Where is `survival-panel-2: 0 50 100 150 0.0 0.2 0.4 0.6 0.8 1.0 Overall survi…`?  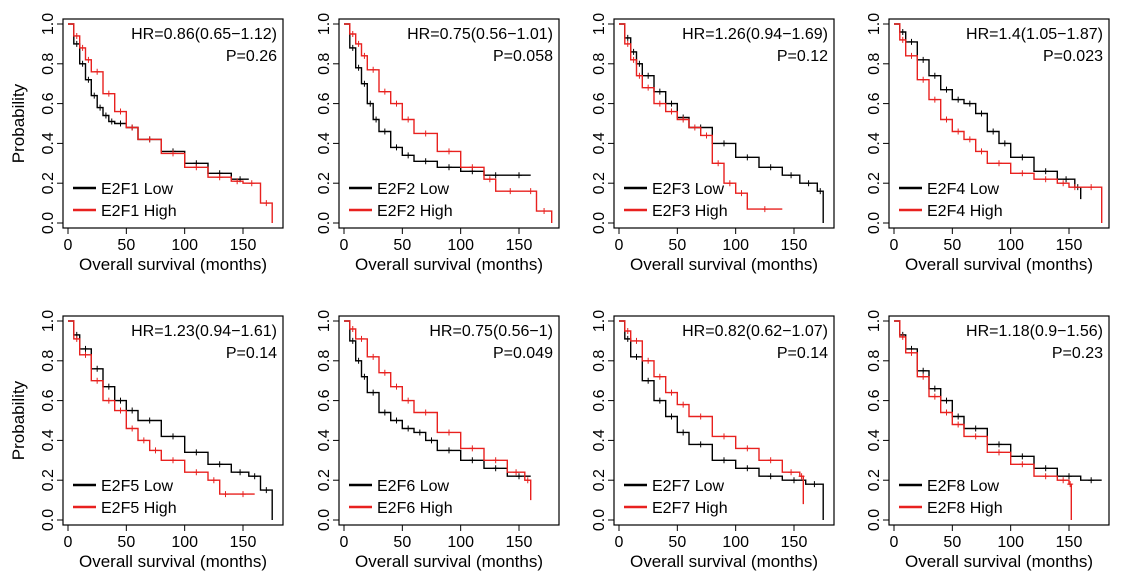
survival-panel-2: 0 50 100 150 0.0 0.2 0.4 0.6 0.8 1.0 Overall survi… is located at coordinates (438, 143).